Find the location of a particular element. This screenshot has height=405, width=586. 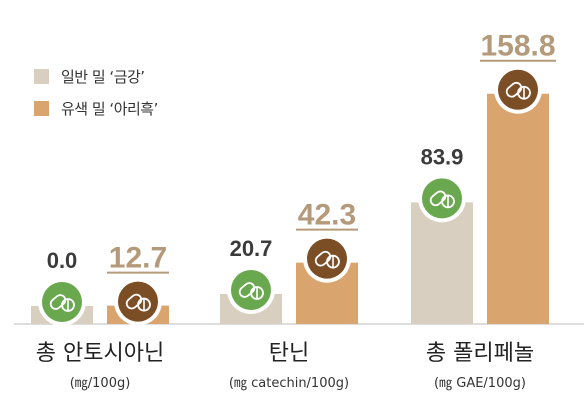

legend-item-colored: 유색 밀 ‘아리흑’ is located at coordinates (96, 108).